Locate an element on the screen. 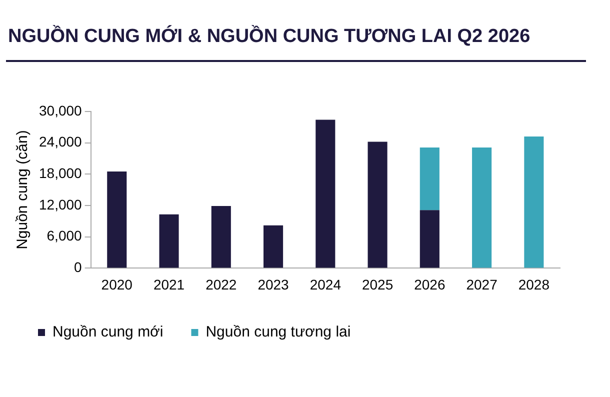  y-tick-label: 24,000 is located at coordinates (60, 142).